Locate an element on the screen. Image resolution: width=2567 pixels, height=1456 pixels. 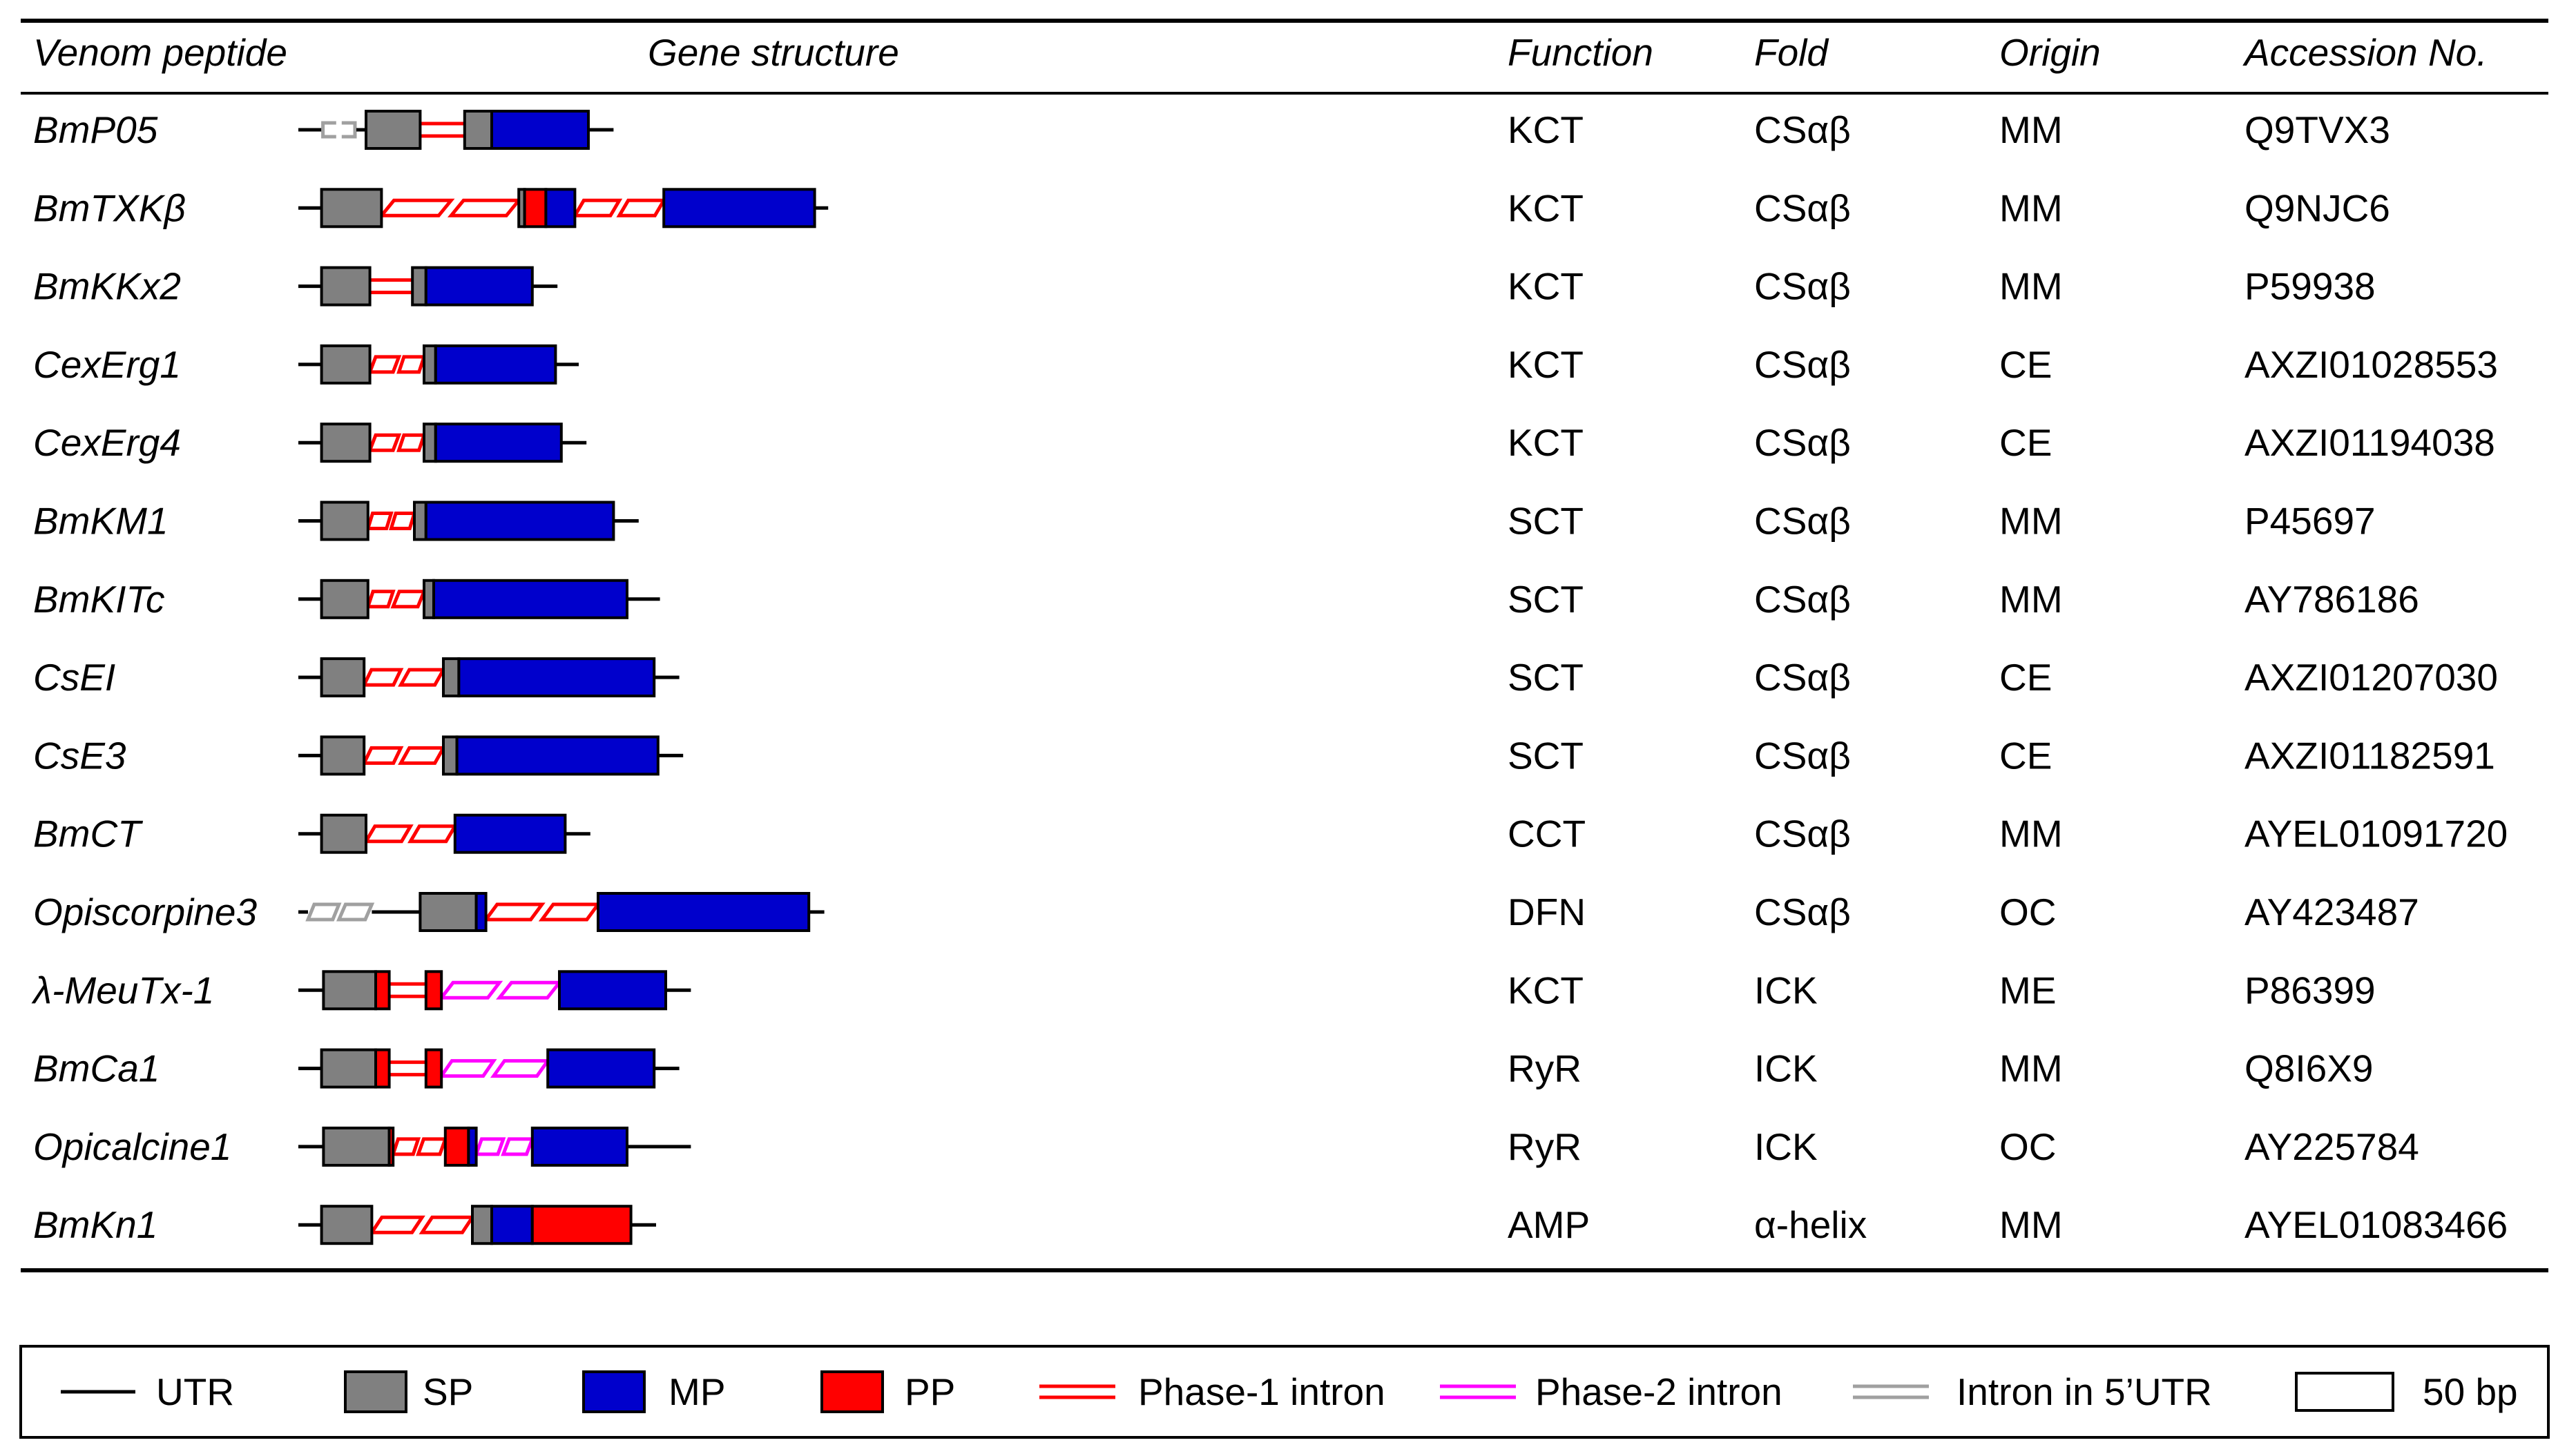
legend-intron2-swatch is located at coordinates (1478, 1391).